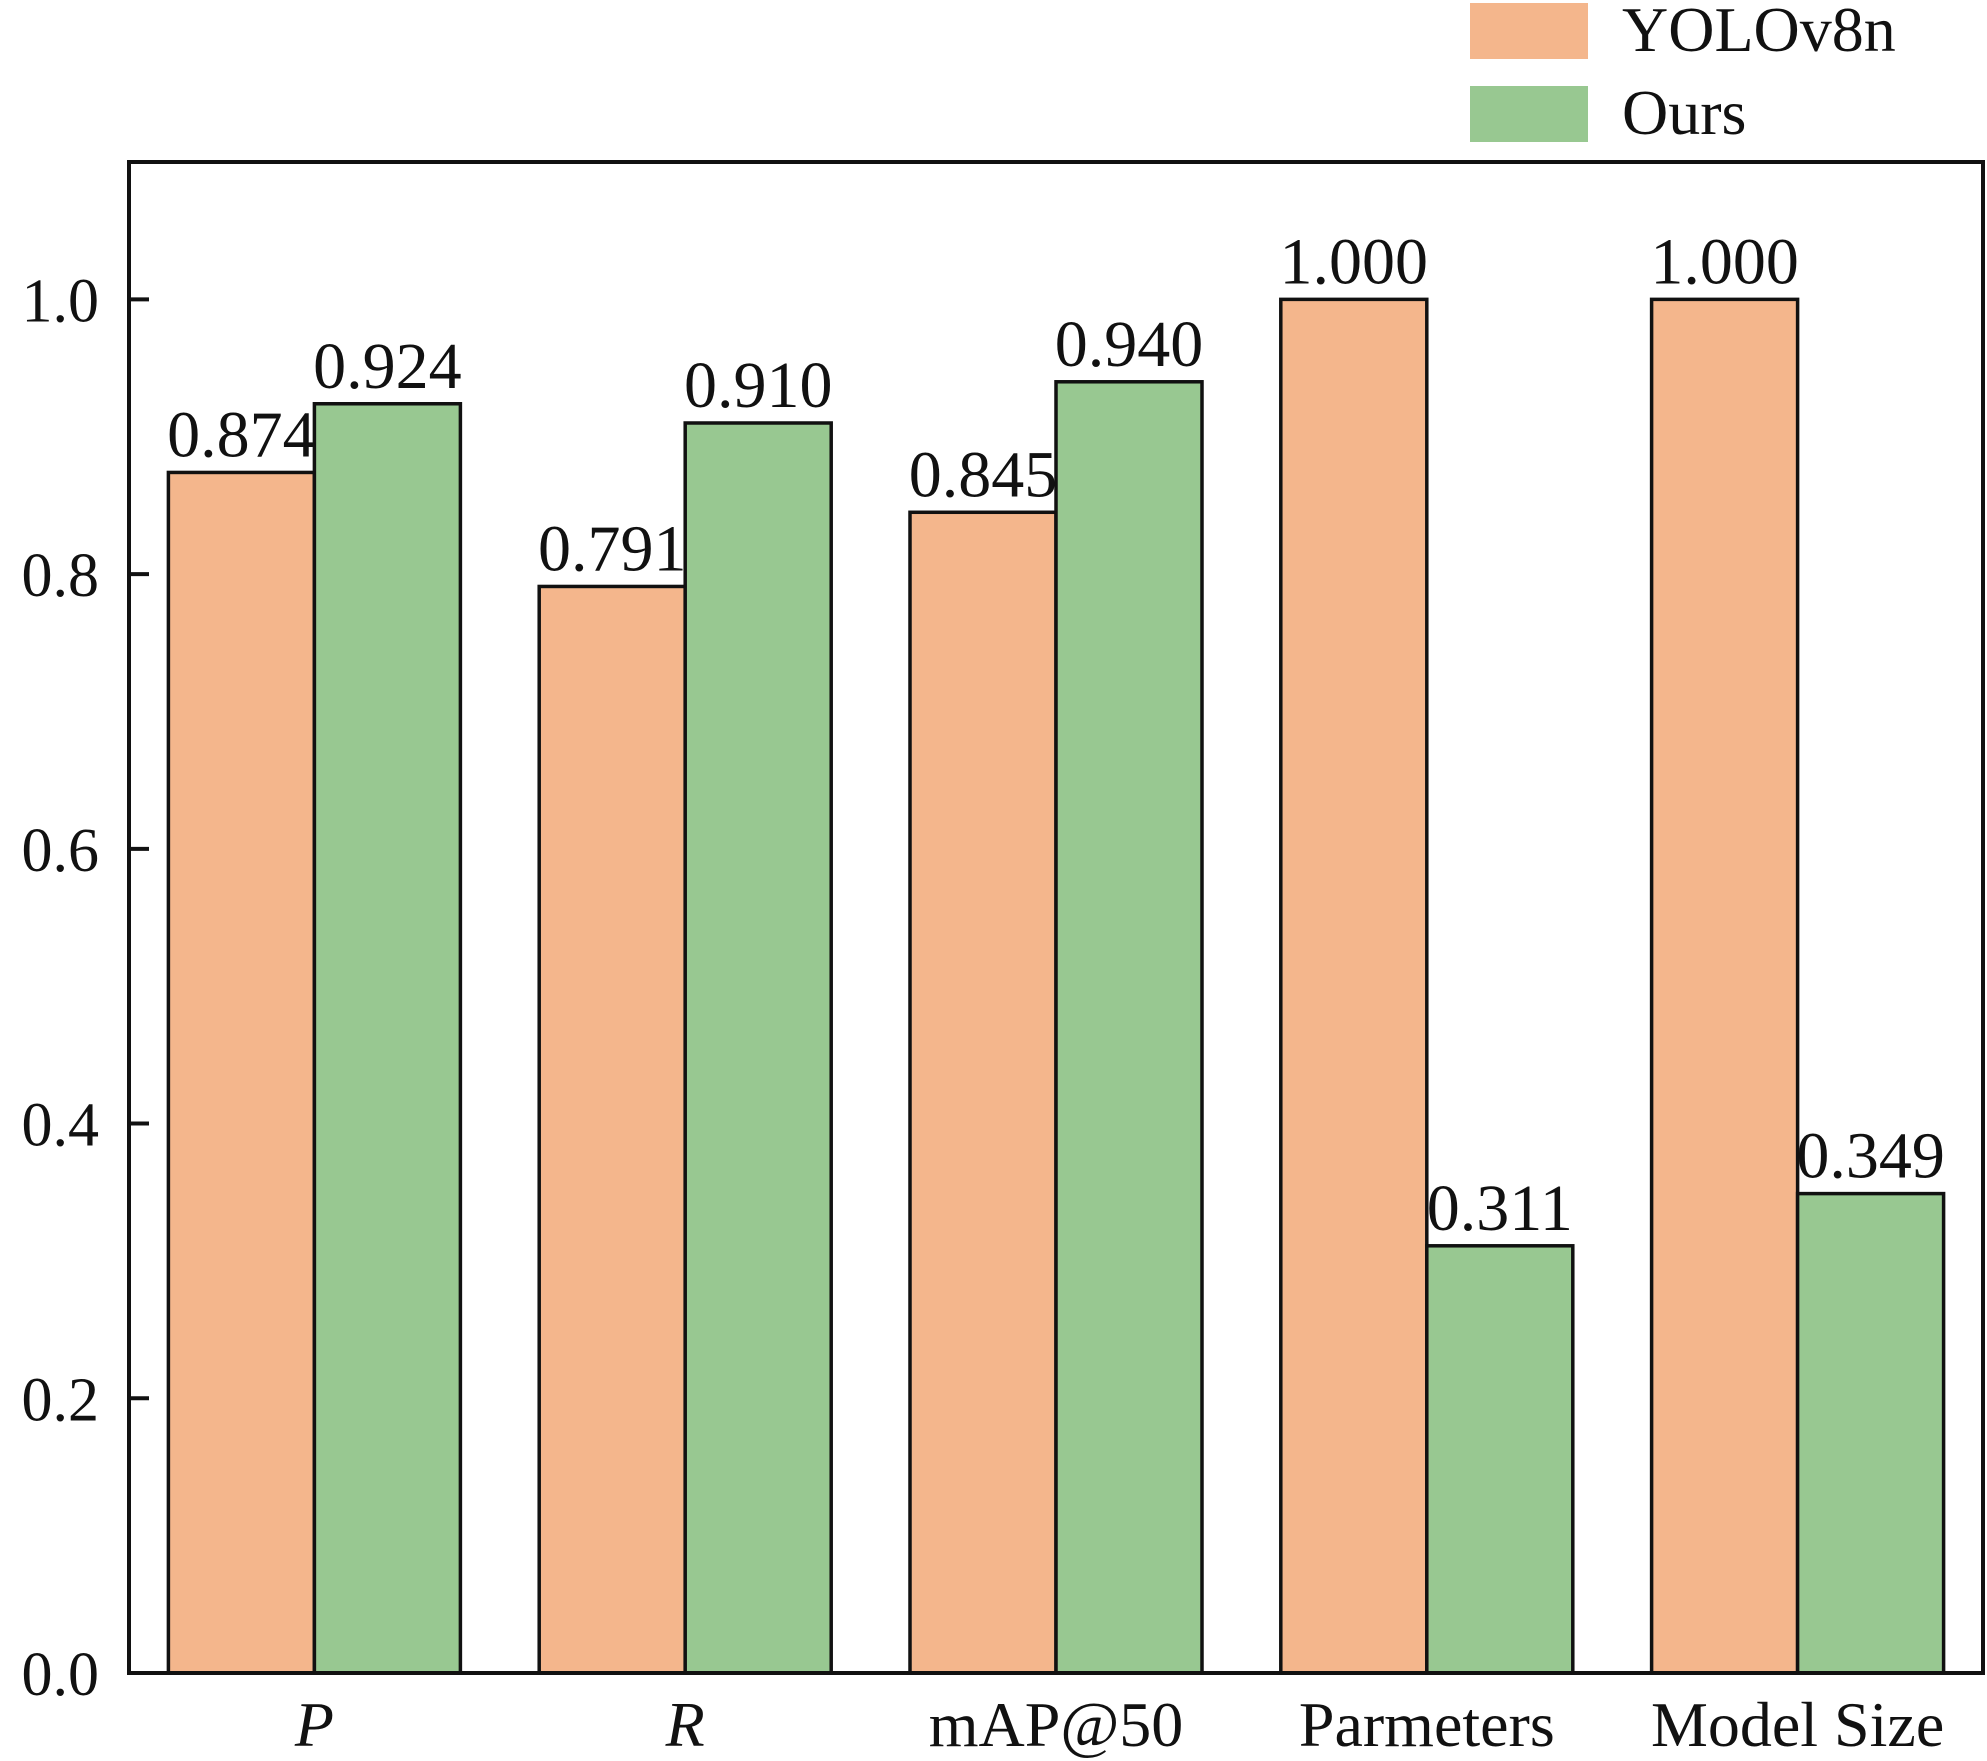  I want to click on y-tick-label: 0.8, so click(61, 576).